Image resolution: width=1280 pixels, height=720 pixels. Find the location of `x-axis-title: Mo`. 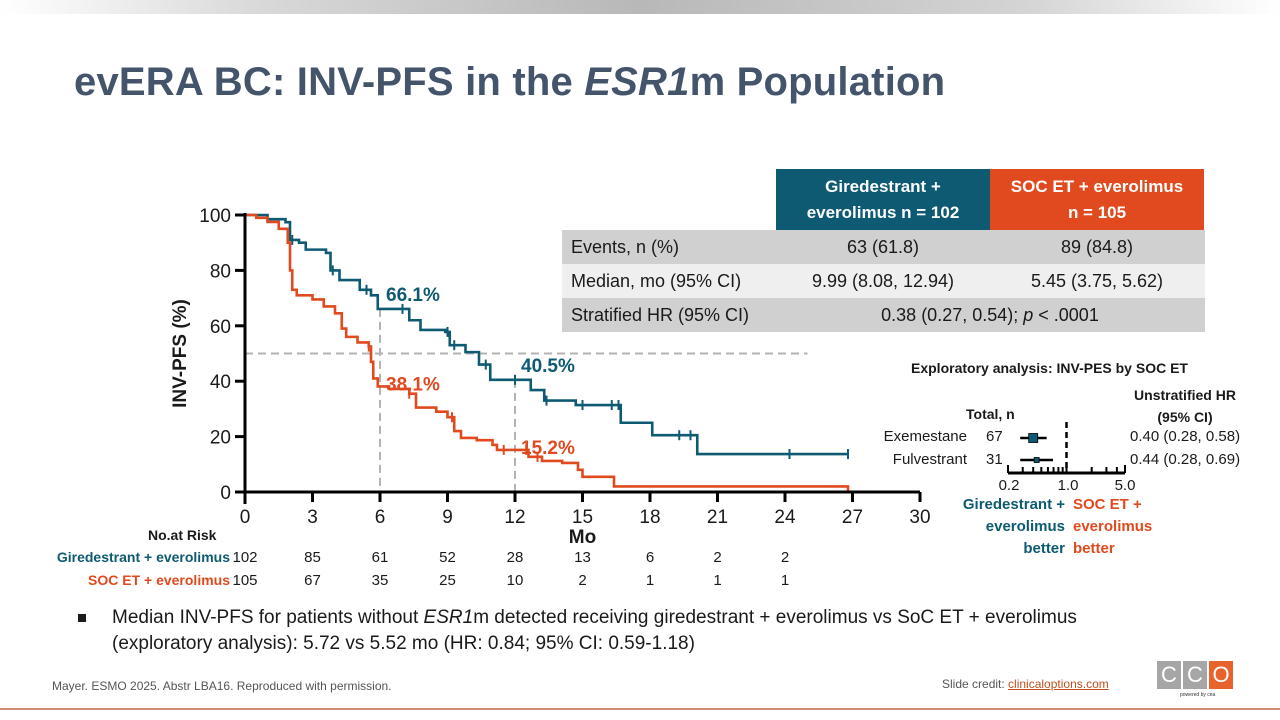

x-axis-title: Mo is located at coordinates (582, 537).